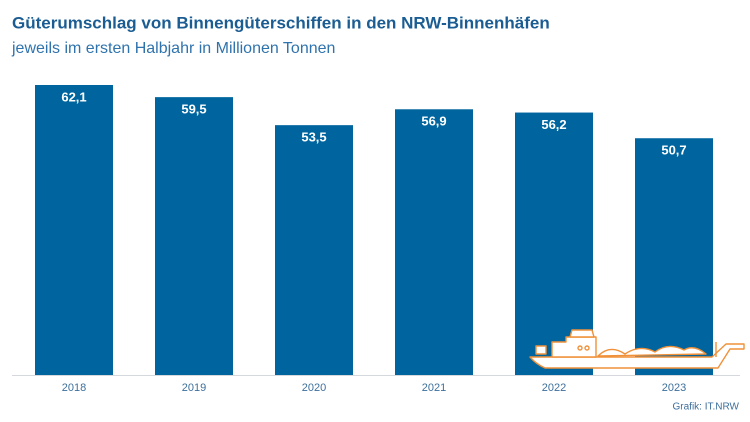  I want to click on x-tick-label: 2023, so click(674, 388).